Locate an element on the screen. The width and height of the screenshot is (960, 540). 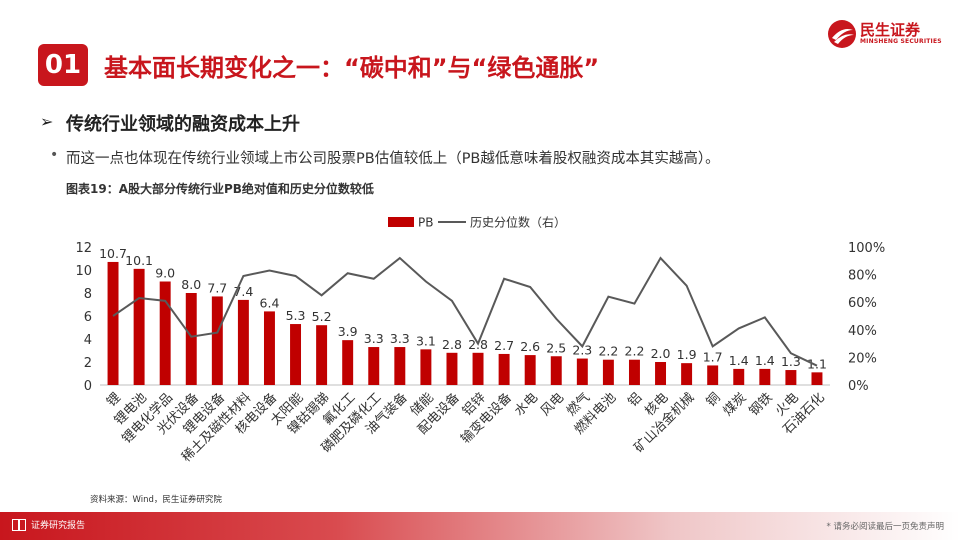
footer-disclaimer: * 请务必阅读最后一页免责声明 is located at coordinates (885, 527).